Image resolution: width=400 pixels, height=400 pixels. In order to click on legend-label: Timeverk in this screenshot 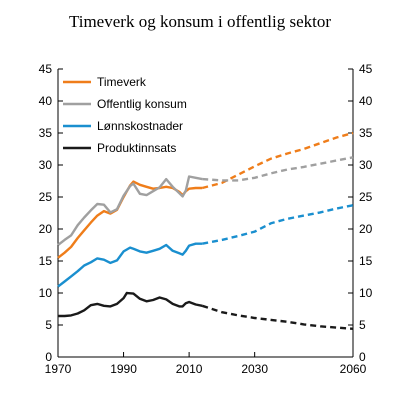, I will do `click(122, 82)`.